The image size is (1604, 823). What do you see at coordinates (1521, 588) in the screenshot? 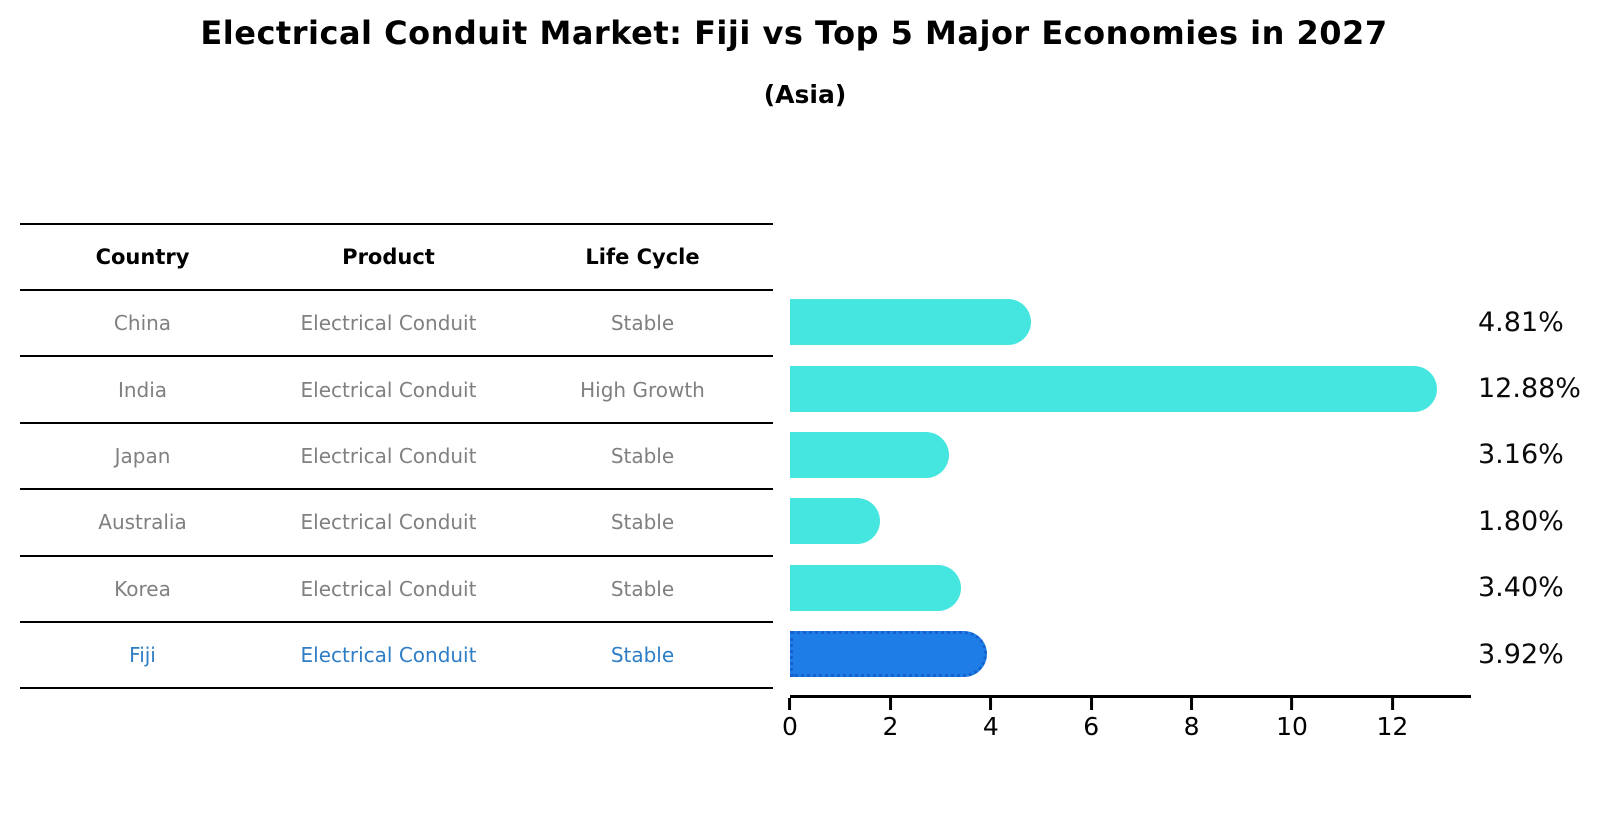
I see `value-label-korea: 3.40%` at bounding box center [1521, 588].